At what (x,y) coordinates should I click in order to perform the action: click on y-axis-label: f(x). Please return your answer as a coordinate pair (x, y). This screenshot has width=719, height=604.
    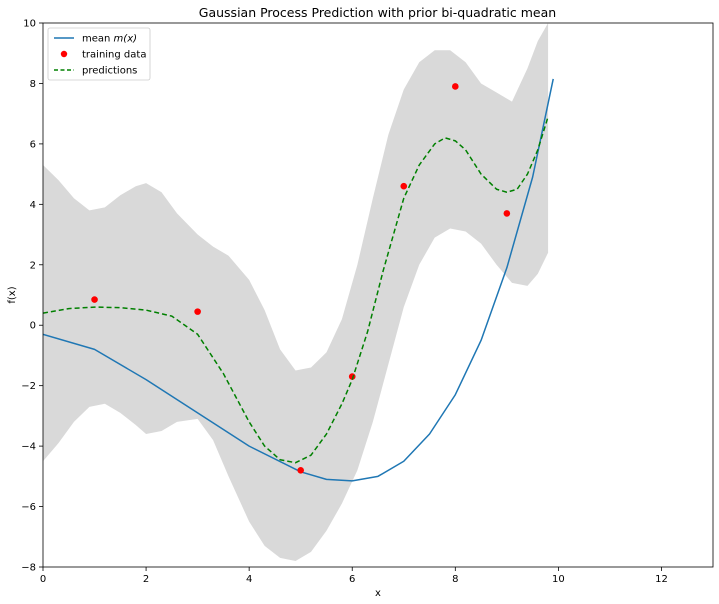
    Looking at the image, I should click on (12, 294).